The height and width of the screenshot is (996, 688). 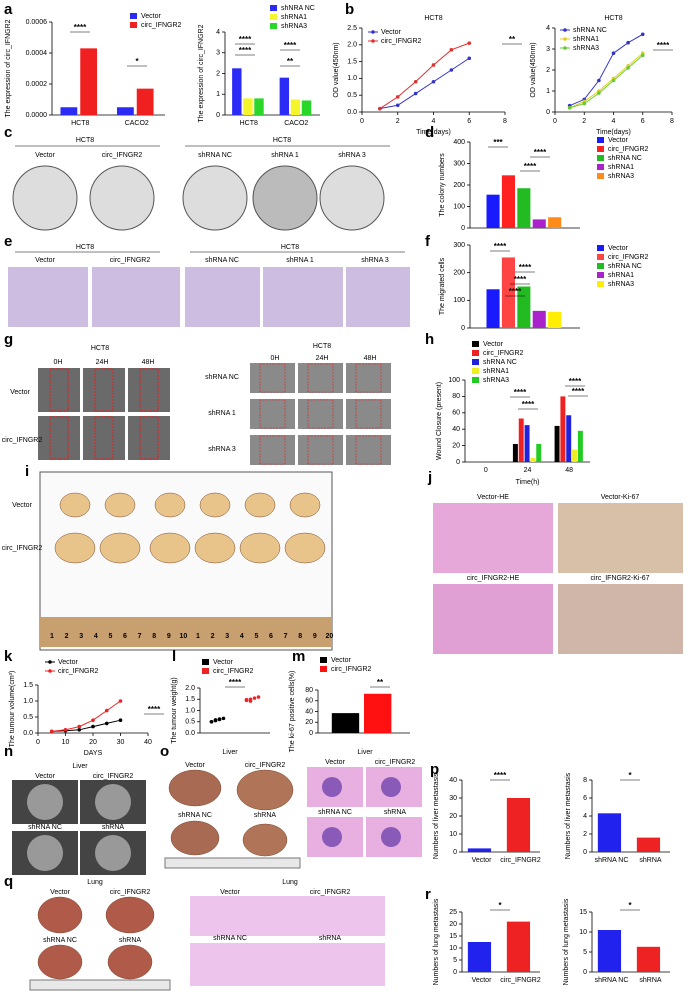 I want to click on panel-label: b, so click(x=349, y=9).